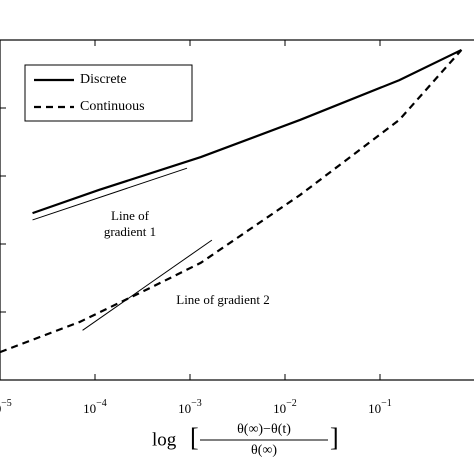 Image resolution: width=474 pixels, height=474 pixels. What do you see at coordinates (112, 106) in the screenshot?
I see `legend-label: Continuous` at bounding box center [112, 106].